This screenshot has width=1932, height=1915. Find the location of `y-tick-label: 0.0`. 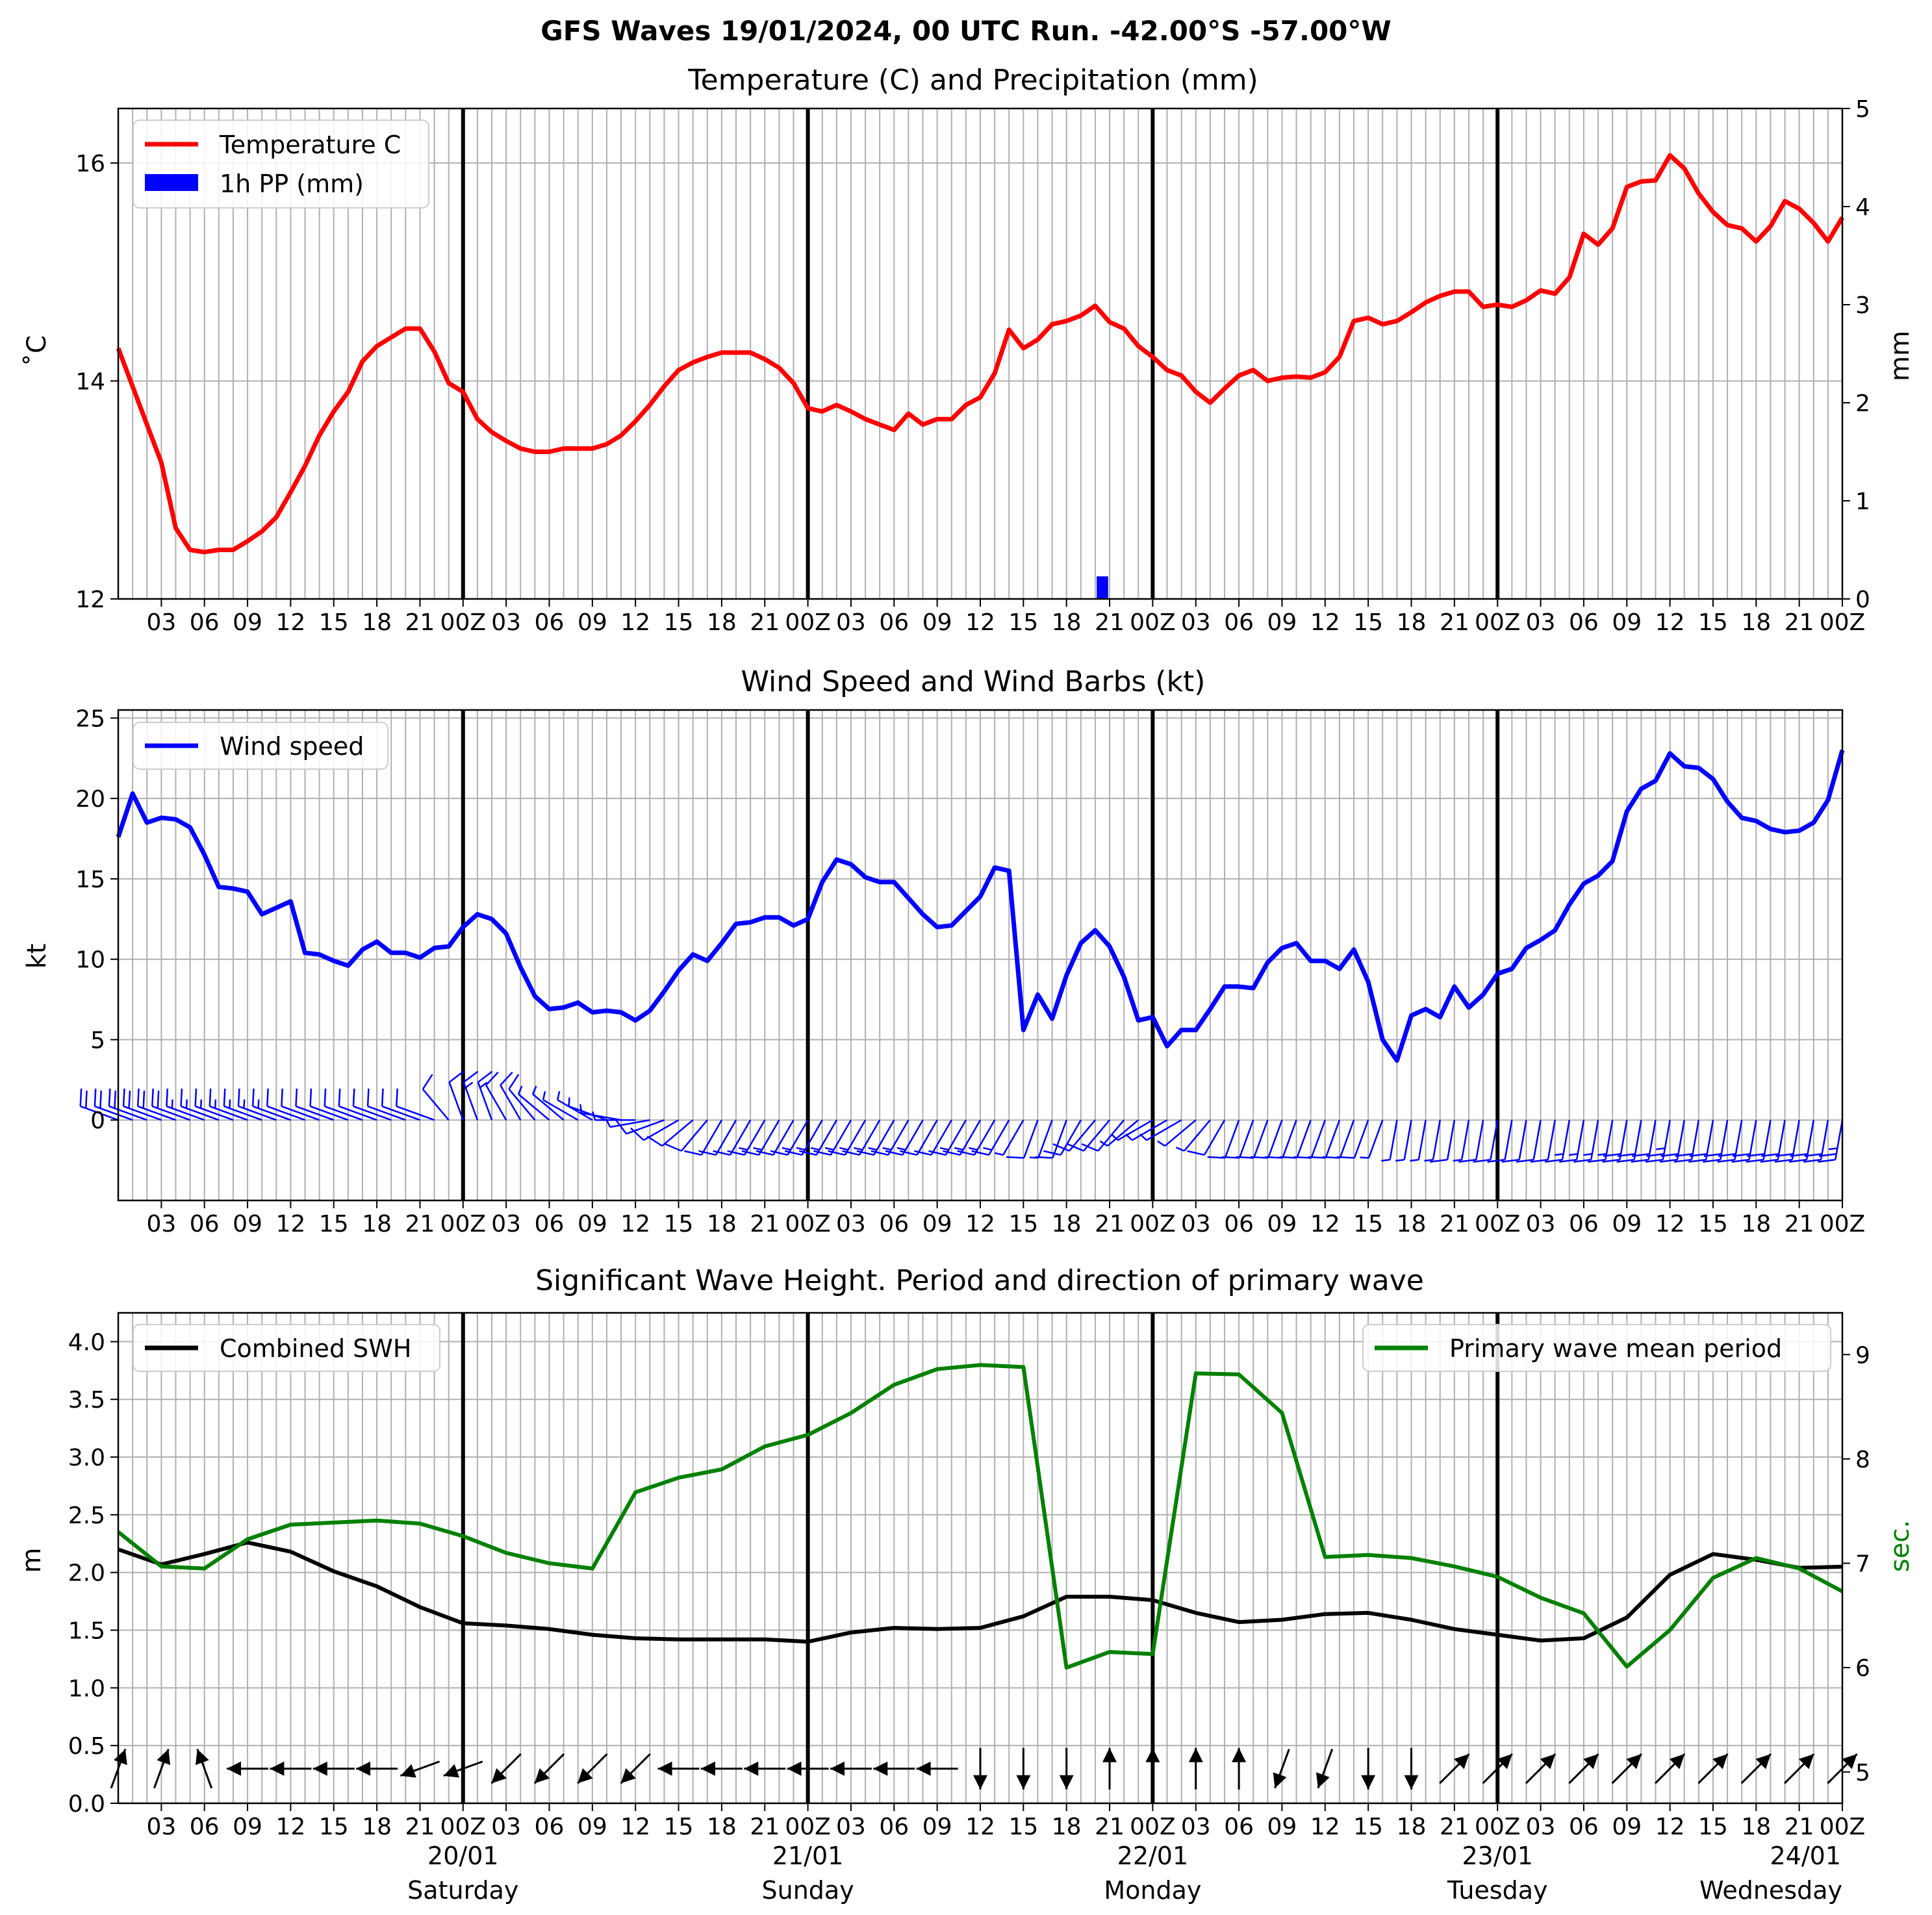

y-tick-label: 0.0 is located at coordinates (86, 1805).